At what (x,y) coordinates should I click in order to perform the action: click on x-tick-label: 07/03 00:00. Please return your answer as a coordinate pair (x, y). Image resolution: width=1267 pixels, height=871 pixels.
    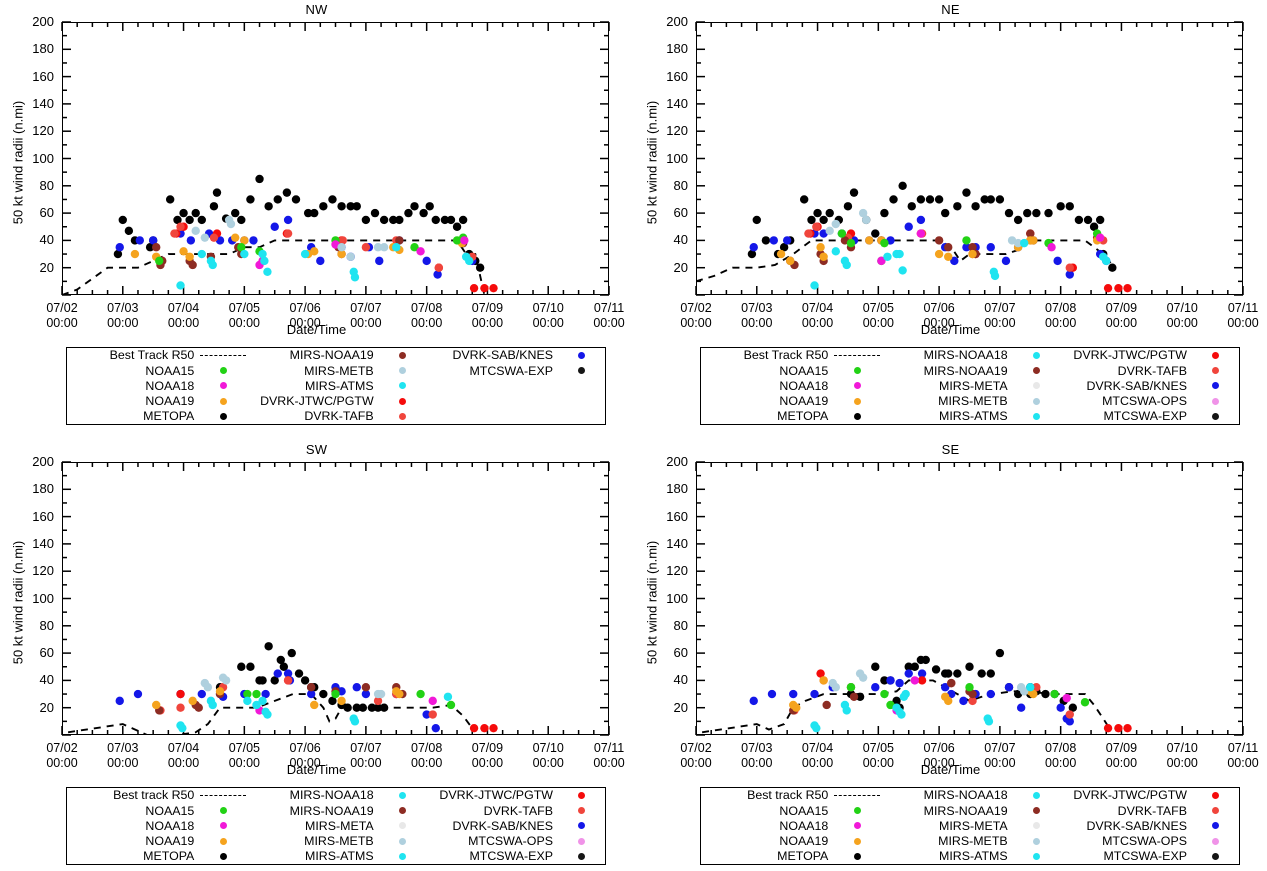
    Looking at the image, I should click on (757, 315).